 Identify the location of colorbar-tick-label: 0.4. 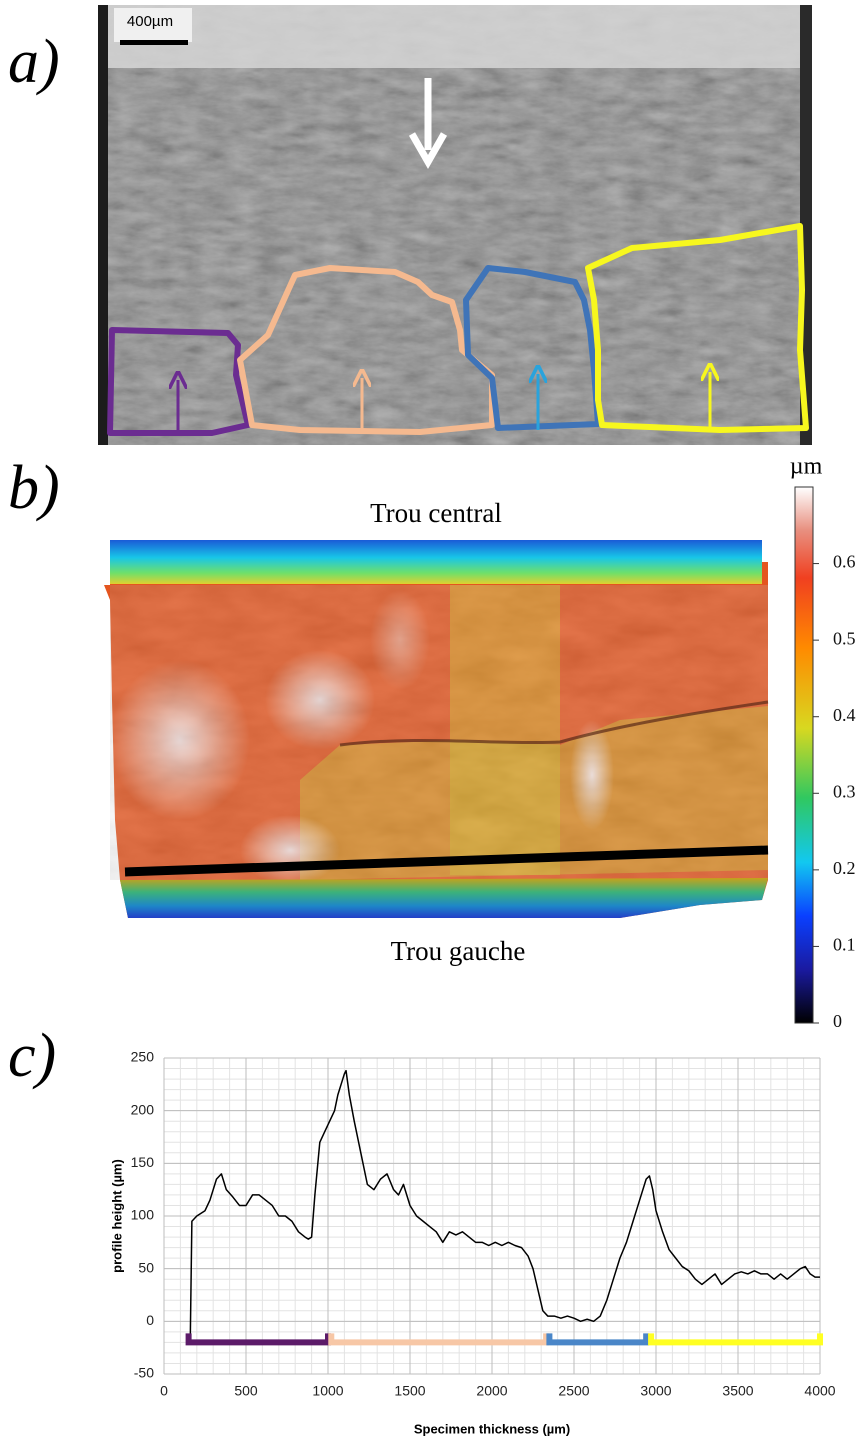
(844, 715).